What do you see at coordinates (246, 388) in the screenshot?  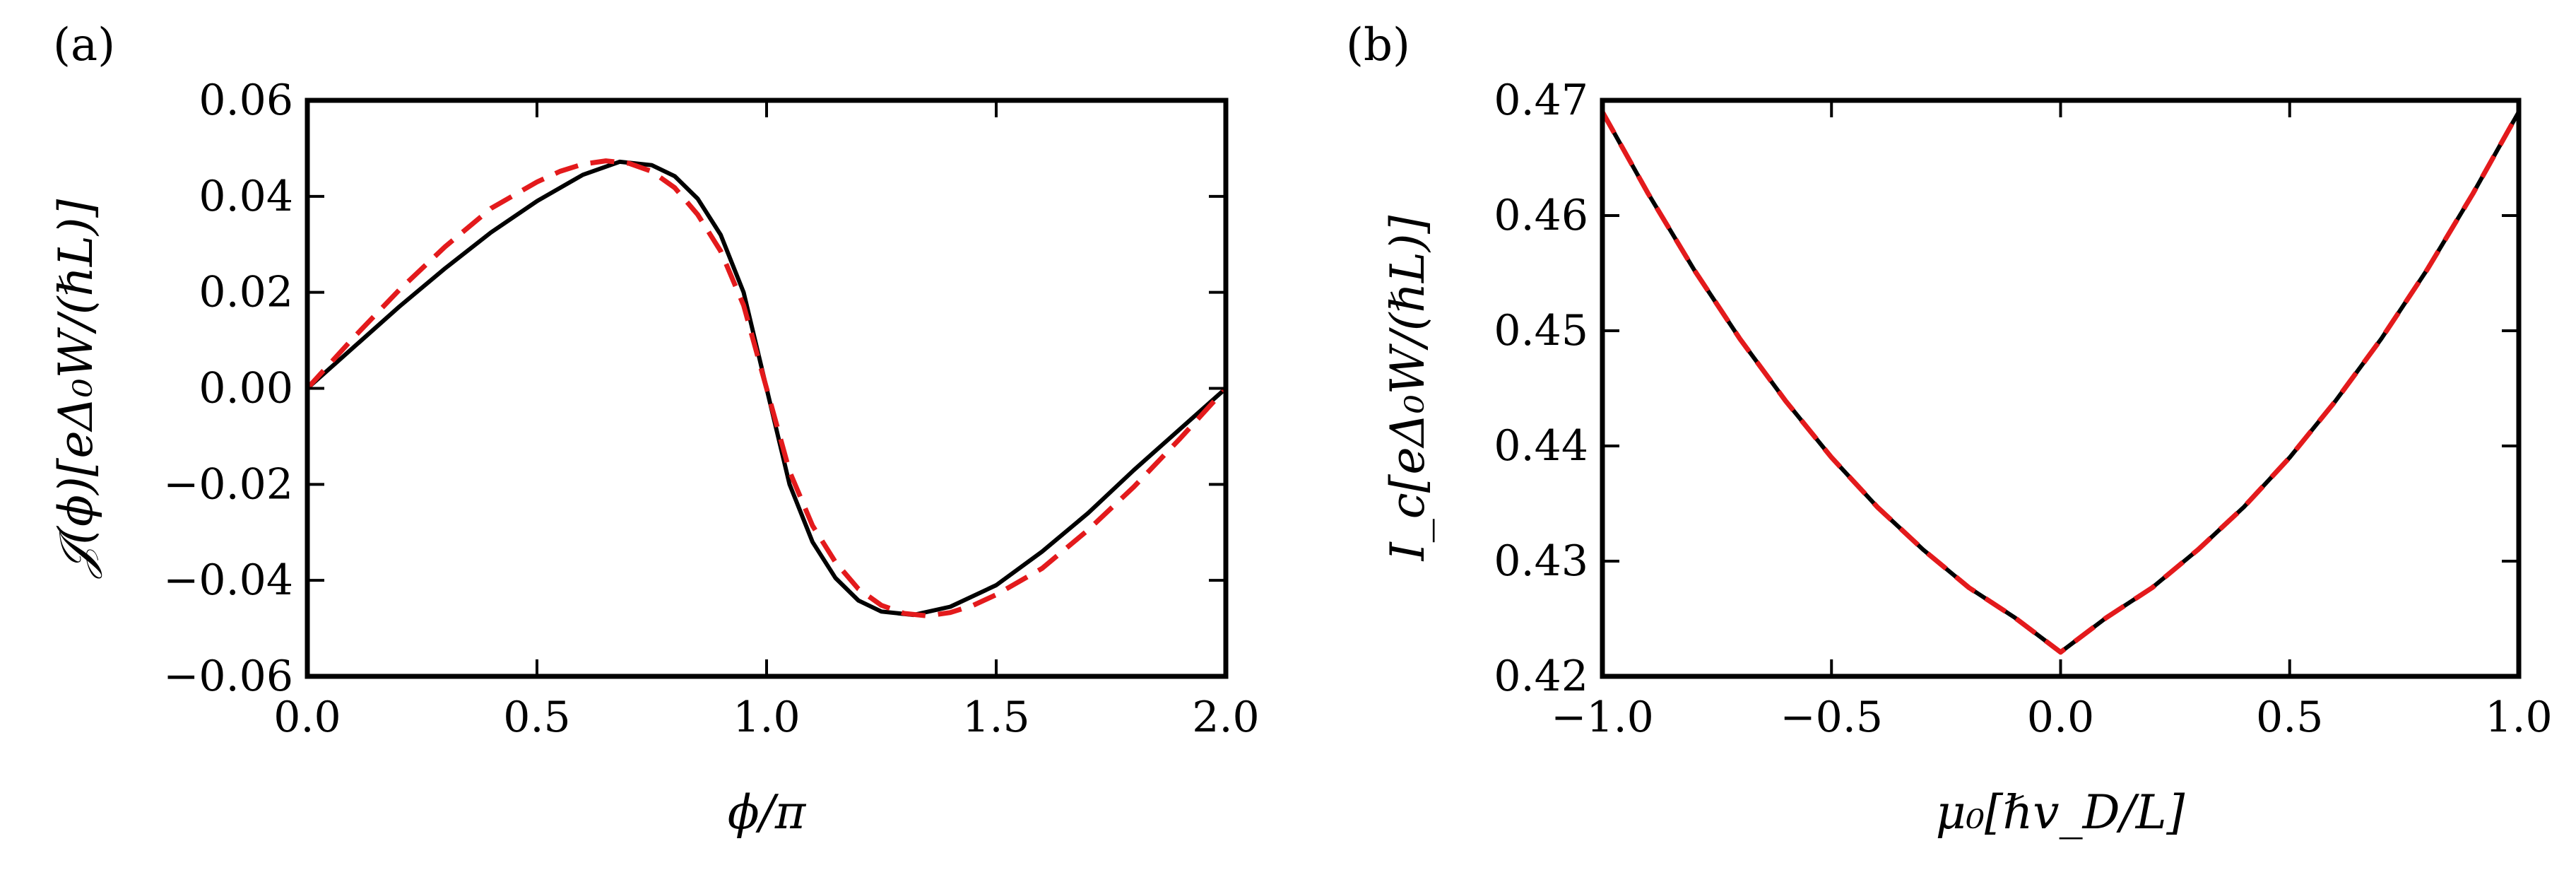 I see `panel-a-ytick-label: 0.00` at bounding box center [246, 388].